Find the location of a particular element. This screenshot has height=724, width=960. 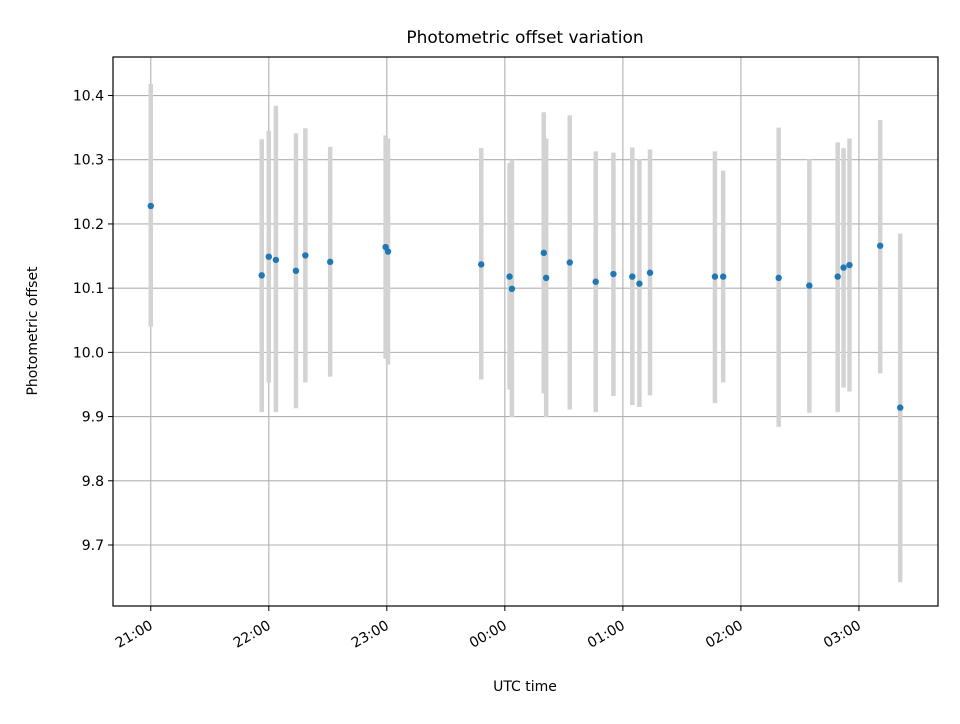

y-tick-label: 10.0 is located at coordinates (88, 353).